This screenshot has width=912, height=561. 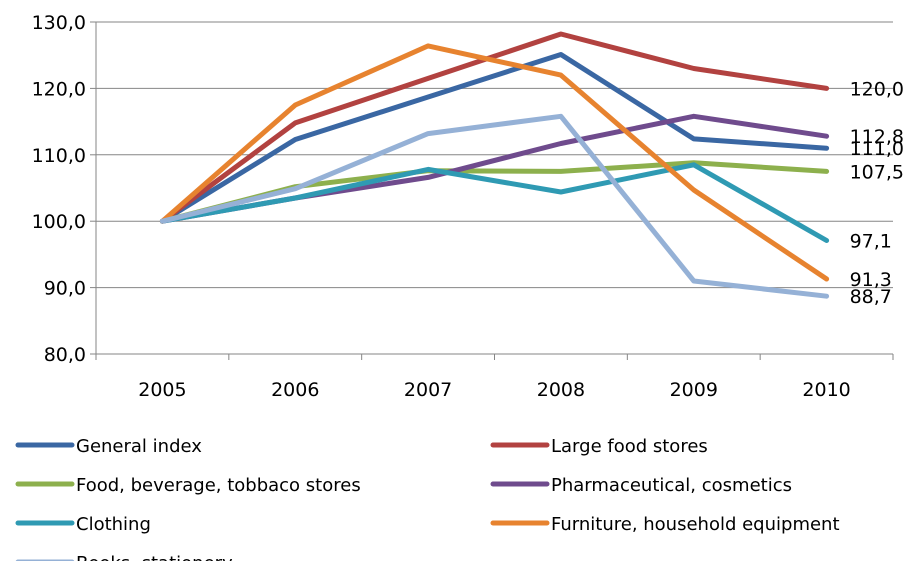 What do you see at coordinates (877, 137) in the screenshot?
I see `end-label: 112,8` at bounding box center [877, 137].